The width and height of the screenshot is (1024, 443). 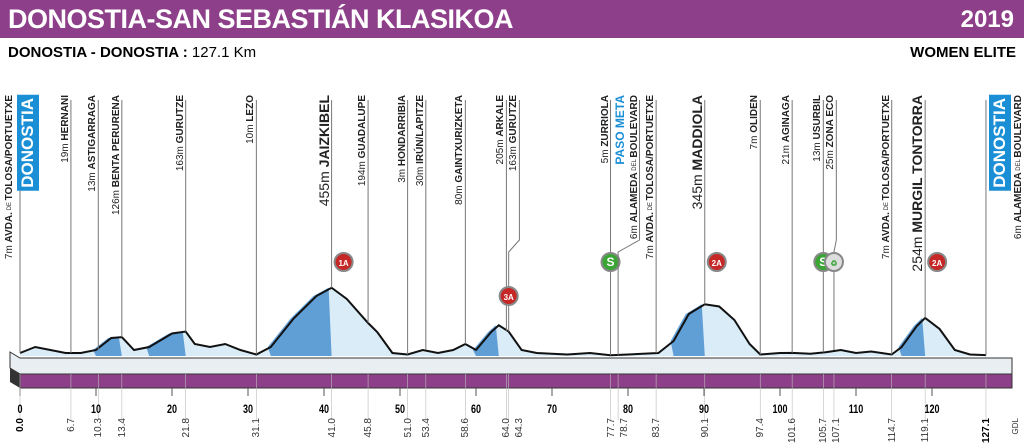 What do you see at coordinates (501, 150) in the screenshot?
I see `waypoint-altitude: 205m` at bounding box center [501, 150].